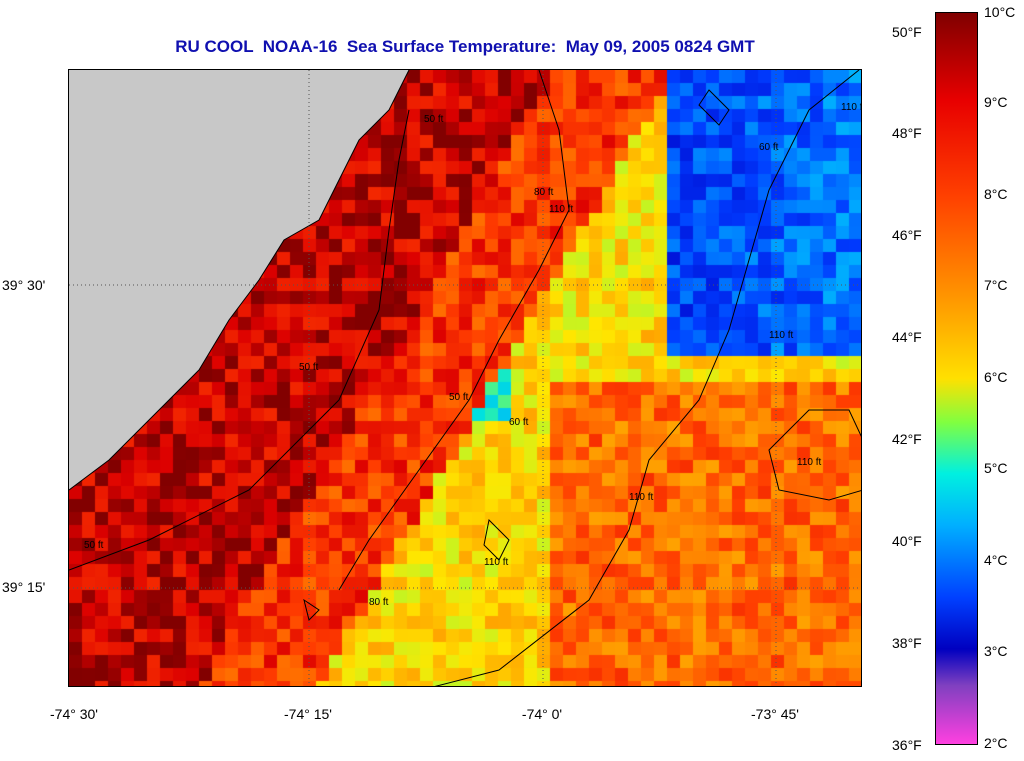  I want to click on colorbar-celsius-label: 2°C, so click(996, 743).